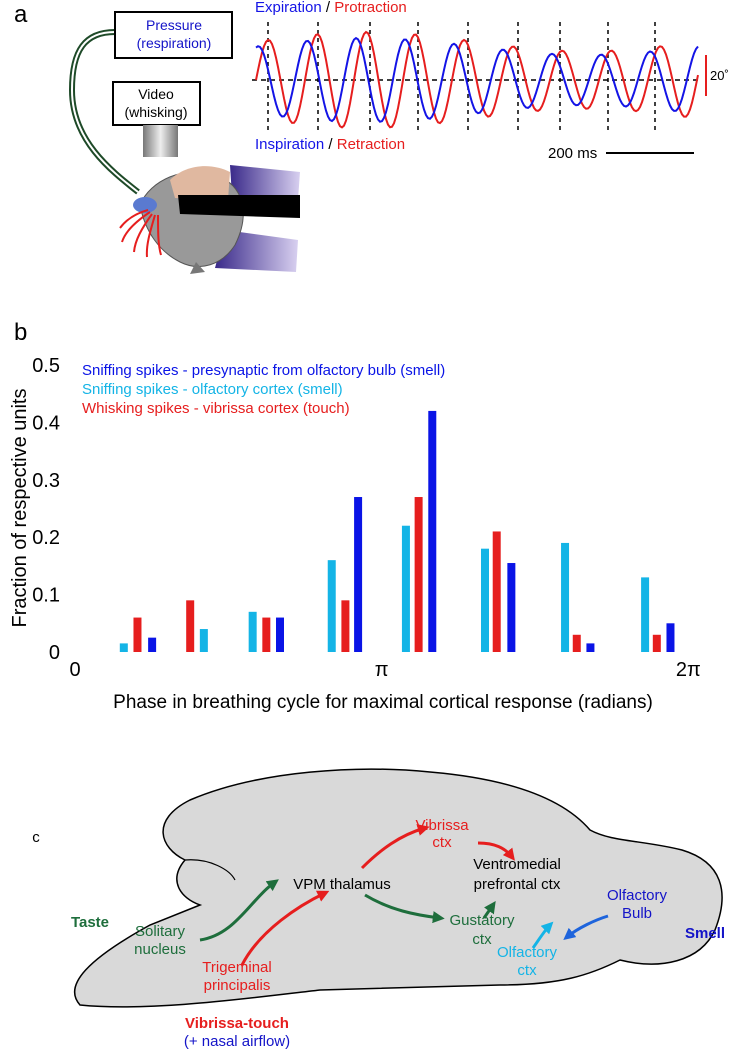 The image size is (732, 1055). What do you see at coordinates (174, 43) in the screenshot?
I see `box-text: (respiration)` at bounding box center [174, 43].